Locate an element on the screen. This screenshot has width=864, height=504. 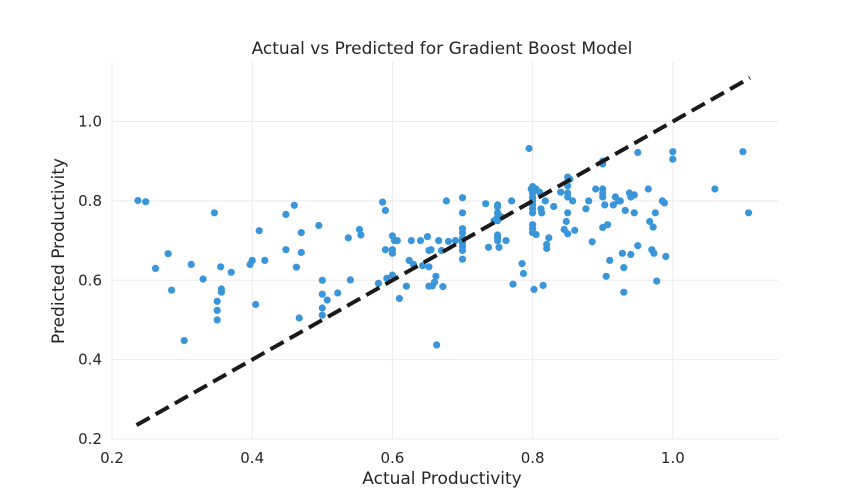
x-tick-label: 0.8 is located at coordinates (533, 458).